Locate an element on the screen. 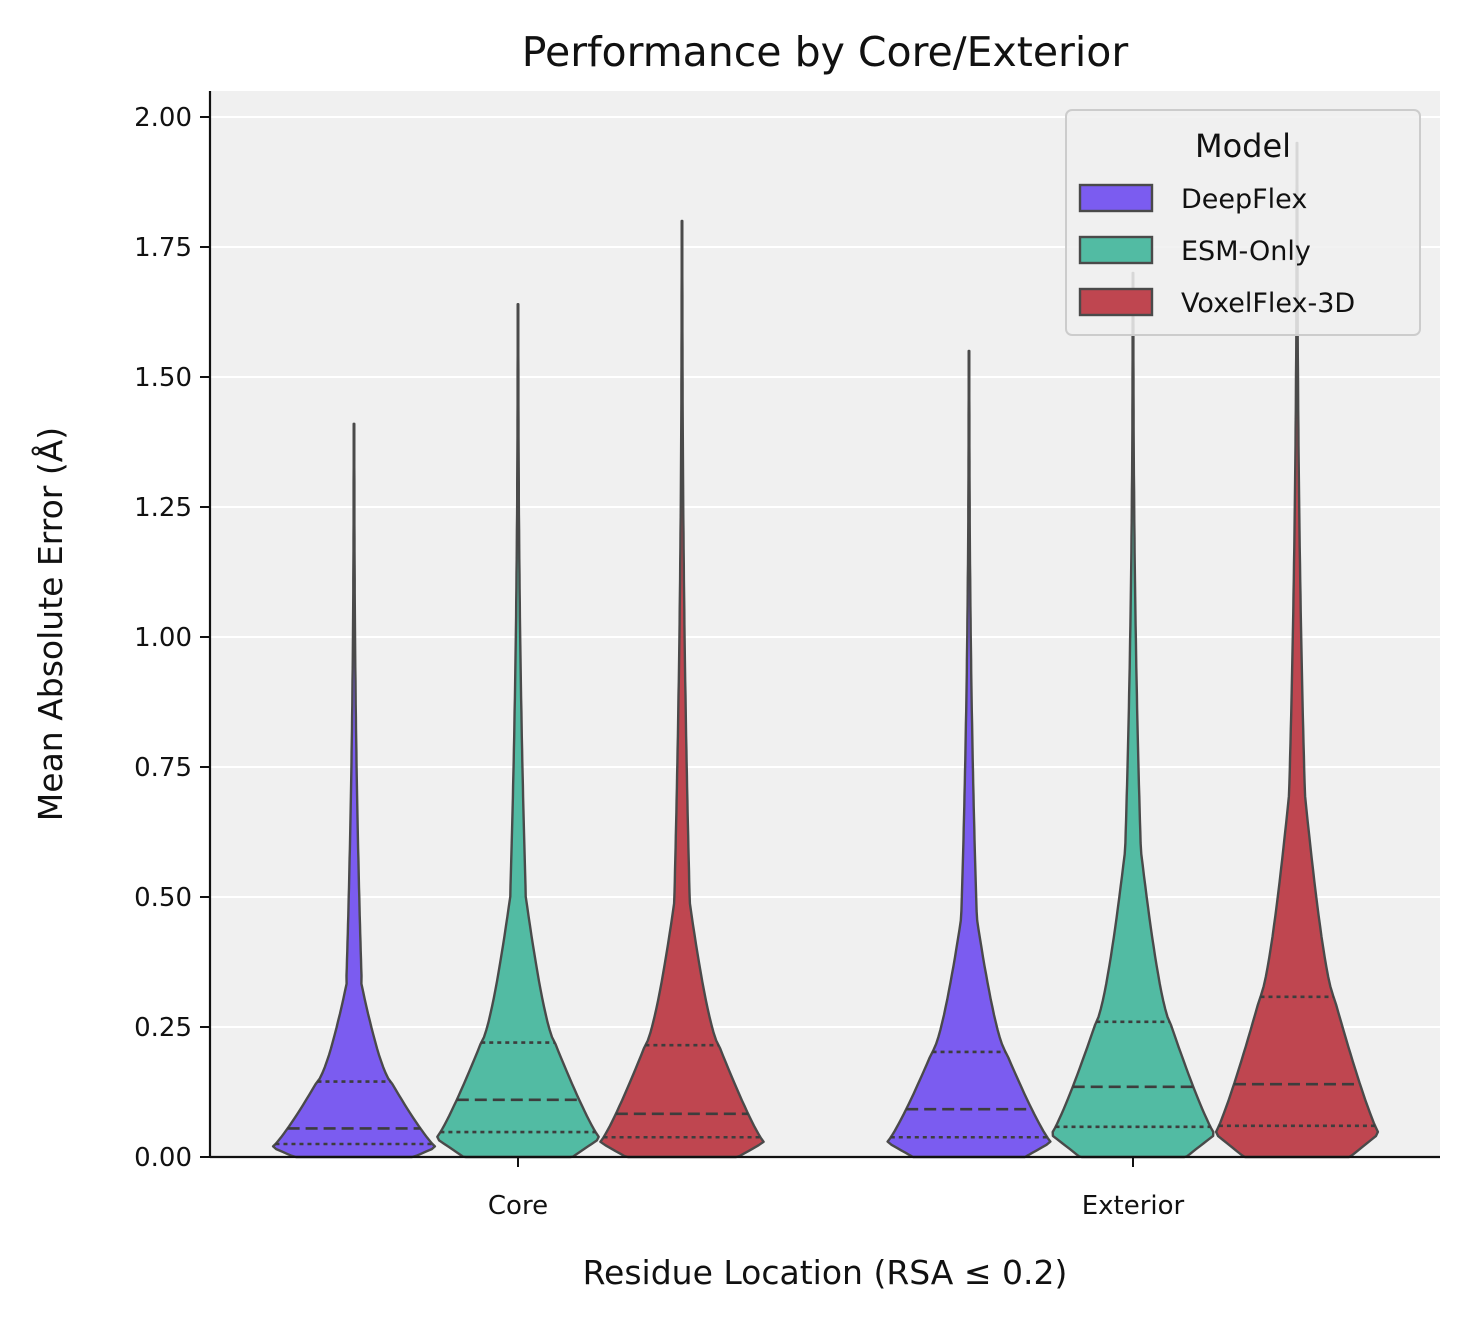  y-ticks: 0.00 0.25 0.50 0.75 1.00 1.25 1.50 1.75 2.00 is located at coordinates (172, 638).